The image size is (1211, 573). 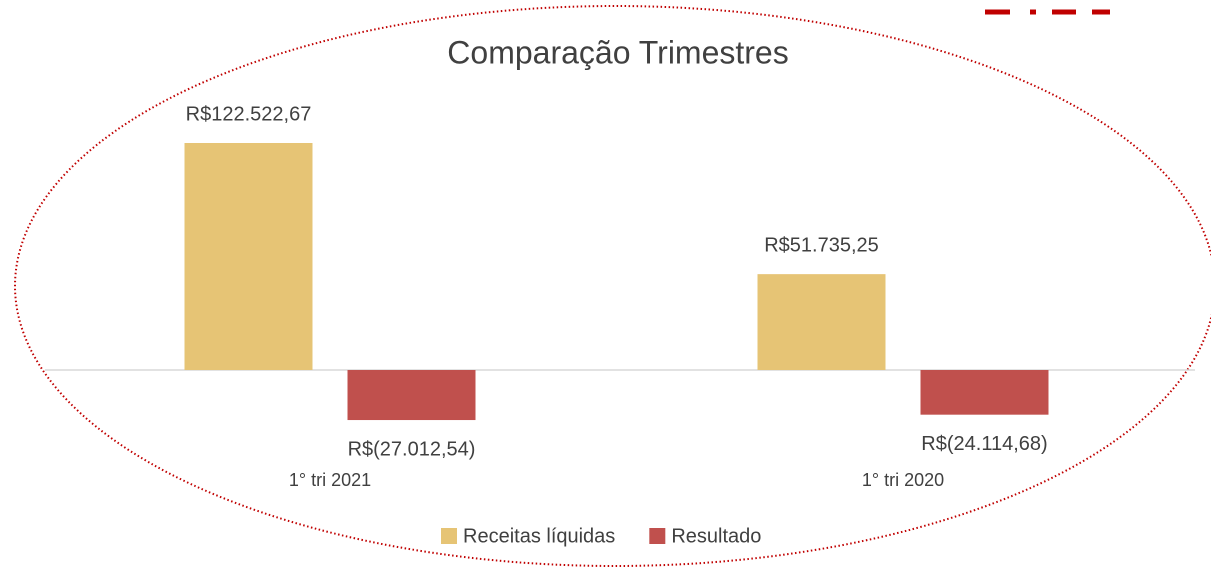 What do you see at coordinates (330, 480) in the screenshot?
I see `x-tick-label: 1° tri 2021` at bounding box center [330, 480].